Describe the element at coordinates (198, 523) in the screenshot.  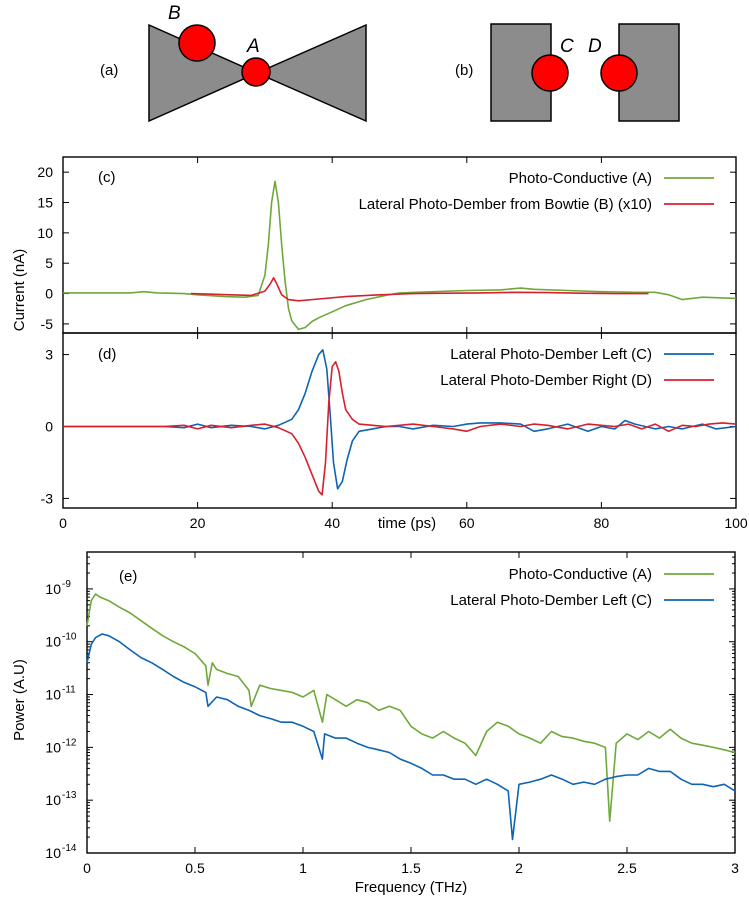
I see `x-tick-label: 20` at that location.